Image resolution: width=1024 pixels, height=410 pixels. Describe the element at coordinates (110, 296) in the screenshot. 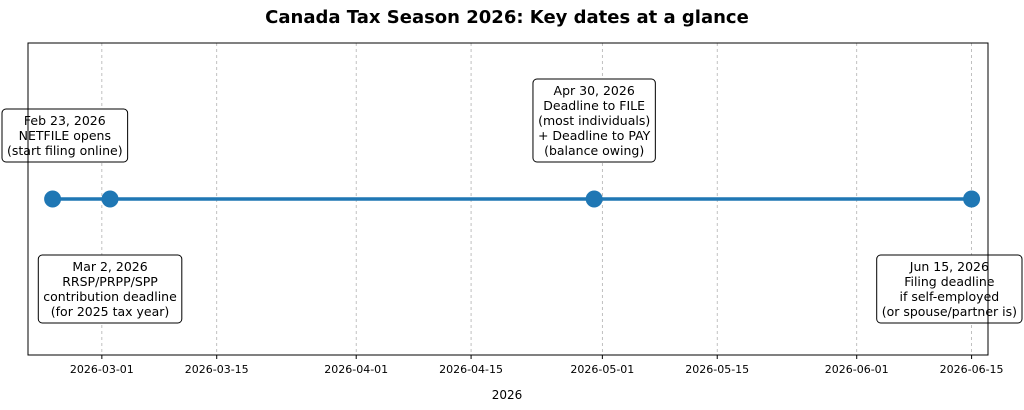

I see `annotation-line: contribution deadline` at that location.